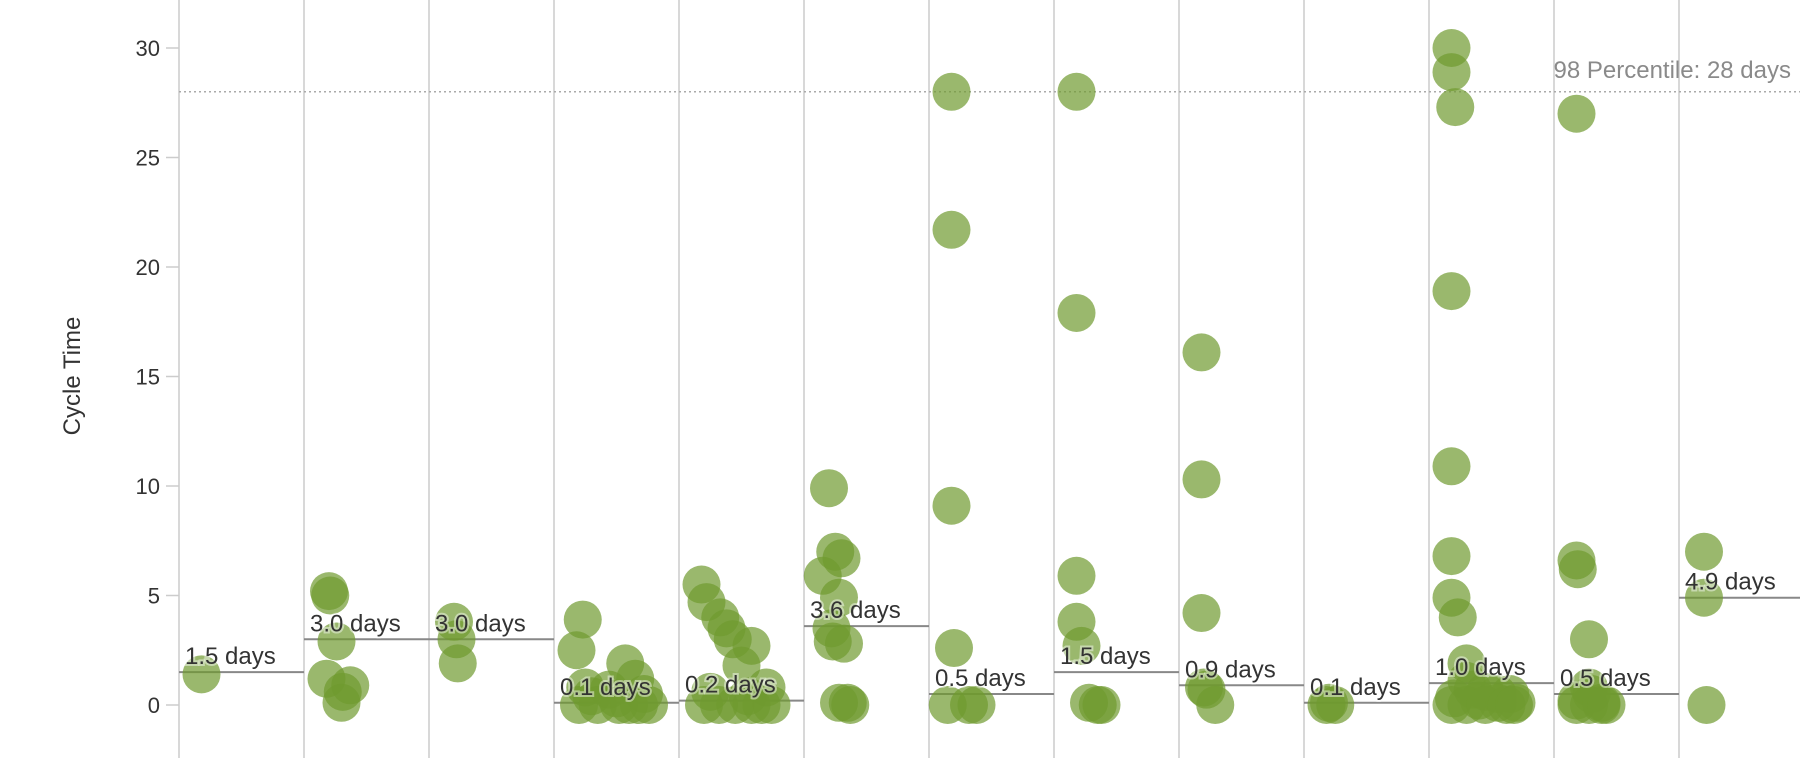 The image size is (1800, 758). I want to click on percentile-label: 98 Percentile: 28 days, so click(1672, 70).